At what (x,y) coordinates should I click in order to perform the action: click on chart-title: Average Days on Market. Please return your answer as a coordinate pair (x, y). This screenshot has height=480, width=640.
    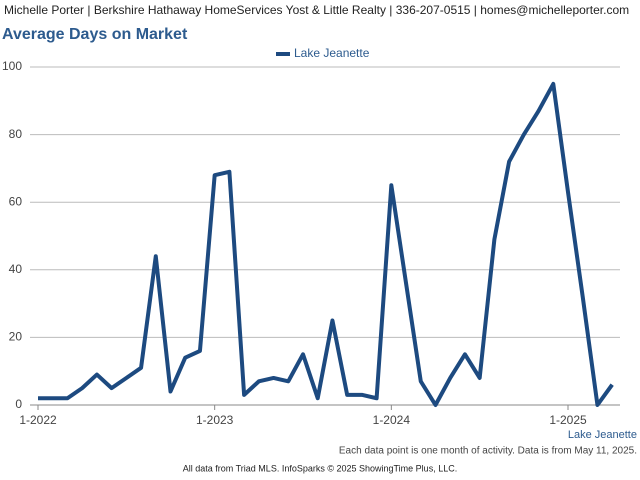
    Looking at the image, I should click on (95, 34).